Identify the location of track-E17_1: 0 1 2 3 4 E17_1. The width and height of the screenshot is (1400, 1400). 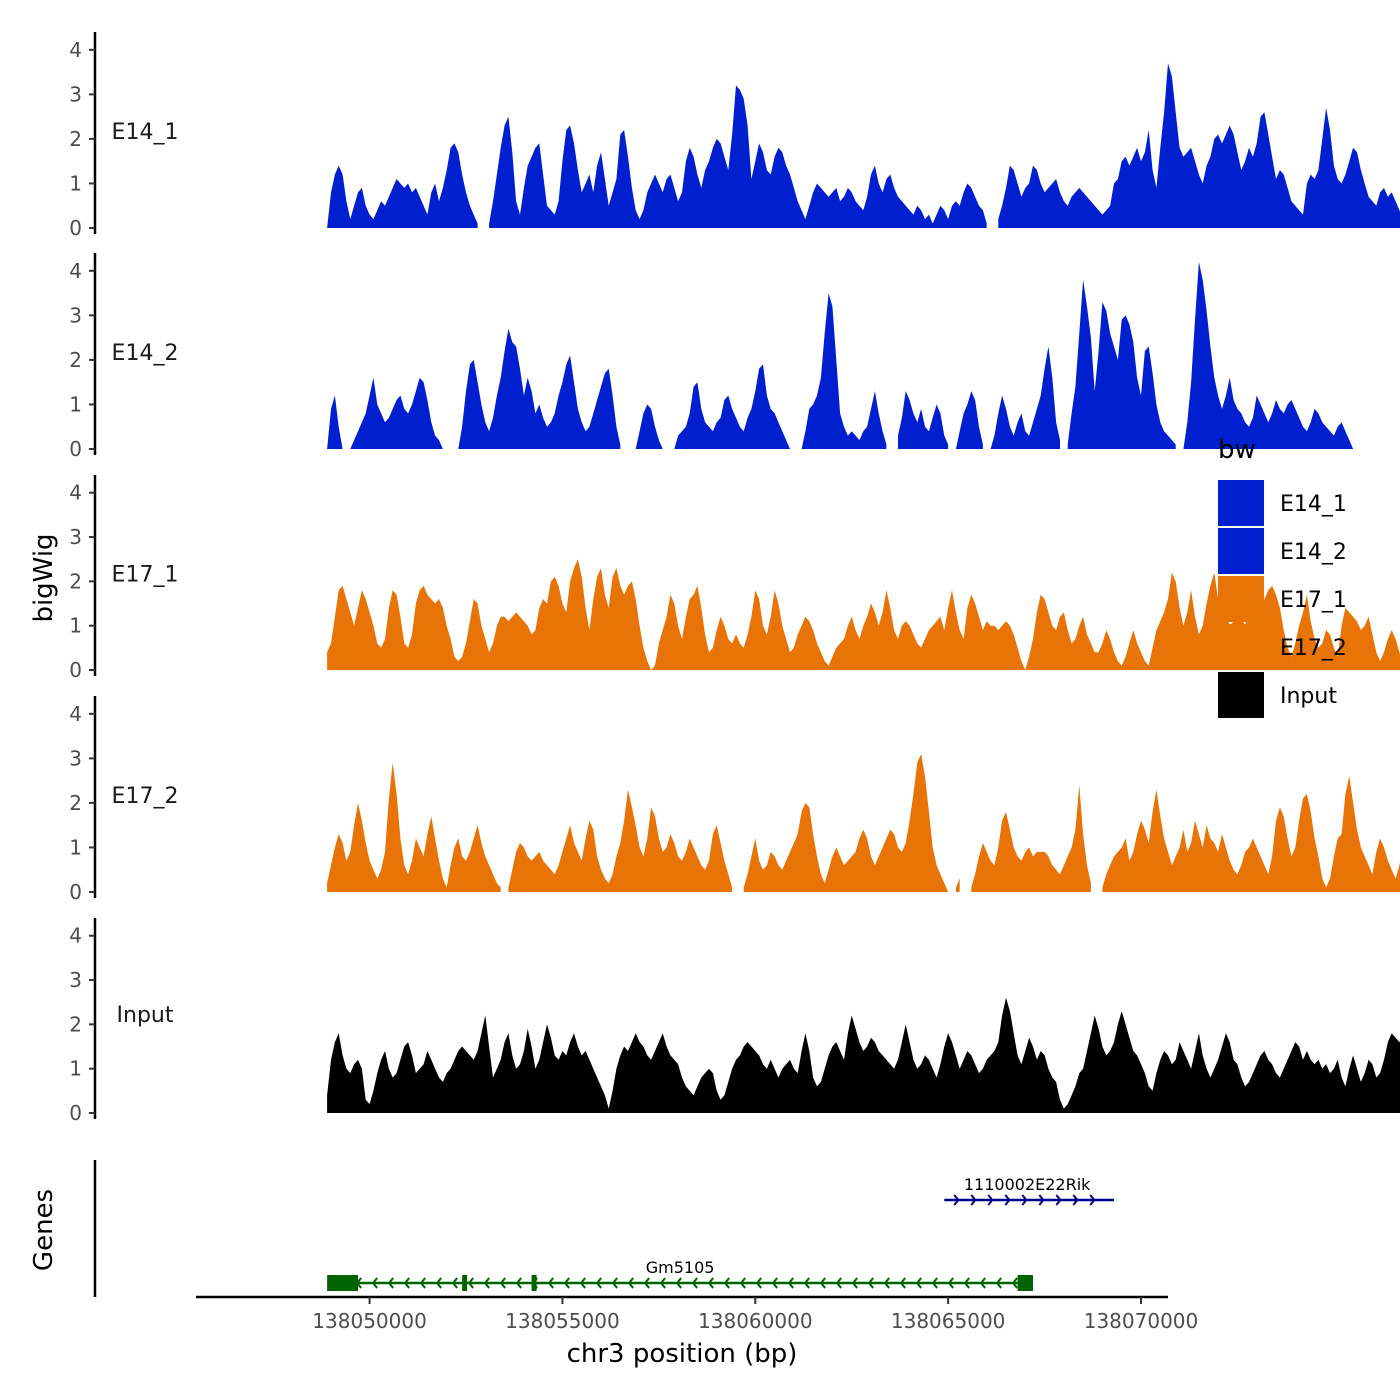
(734, 578).